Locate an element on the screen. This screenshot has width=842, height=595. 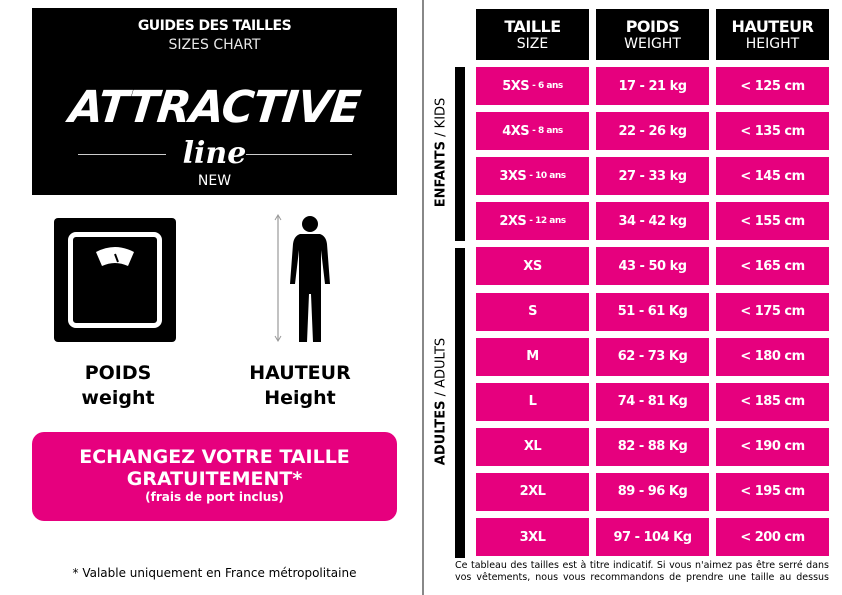
weight-label: POIDS is located at coordinates (118, 373).